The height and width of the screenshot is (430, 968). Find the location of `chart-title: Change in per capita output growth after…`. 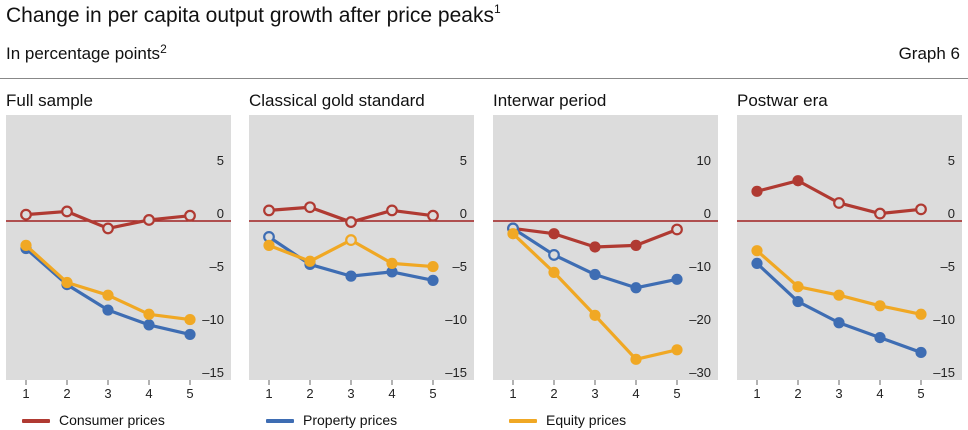

chart-title: Change in per capita output growth after… is located at coordinates (253, 15).